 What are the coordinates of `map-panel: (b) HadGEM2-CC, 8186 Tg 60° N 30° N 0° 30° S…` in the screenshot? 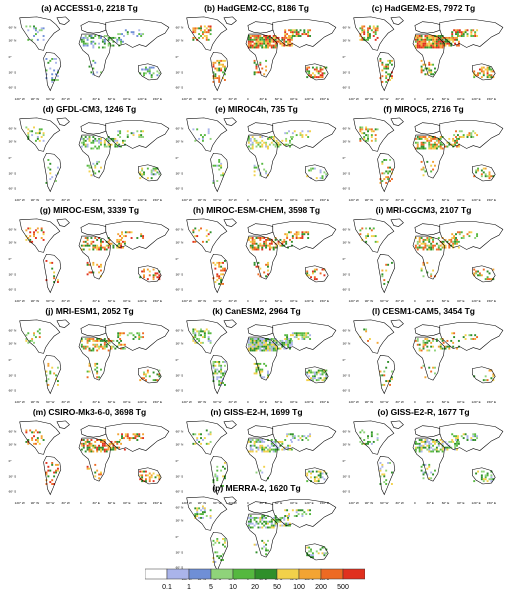 It's located at (256, 53).